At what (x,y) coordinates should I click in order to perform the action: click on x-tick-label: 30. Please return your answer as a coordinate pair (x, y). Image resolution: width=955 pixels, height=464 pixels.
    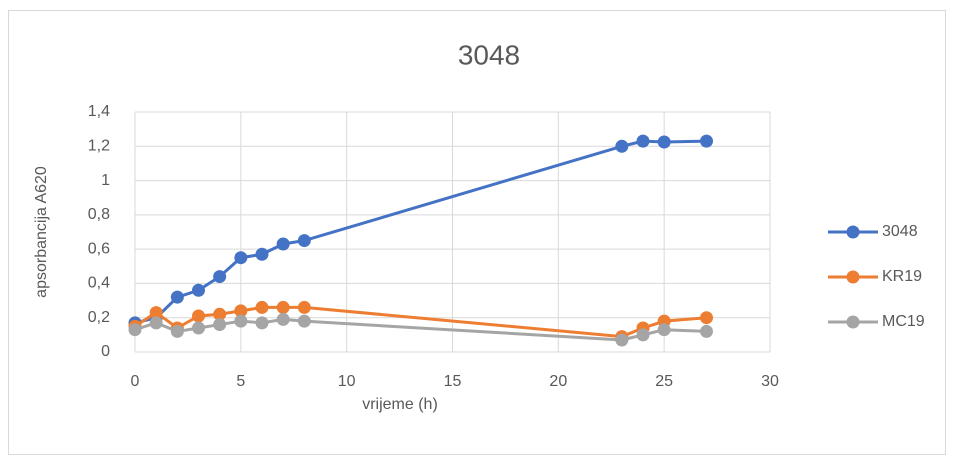
    Looking at the image, I should click on (770, 381).